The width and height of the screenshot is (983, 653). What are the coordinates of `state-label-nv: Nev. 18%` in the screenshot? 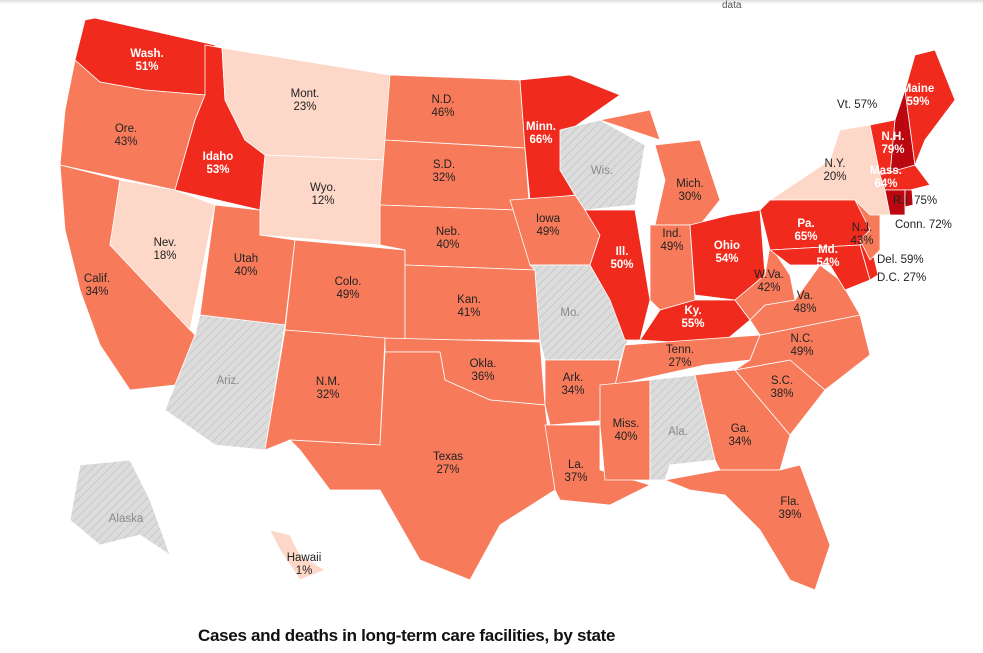 It's located at (164, 249).